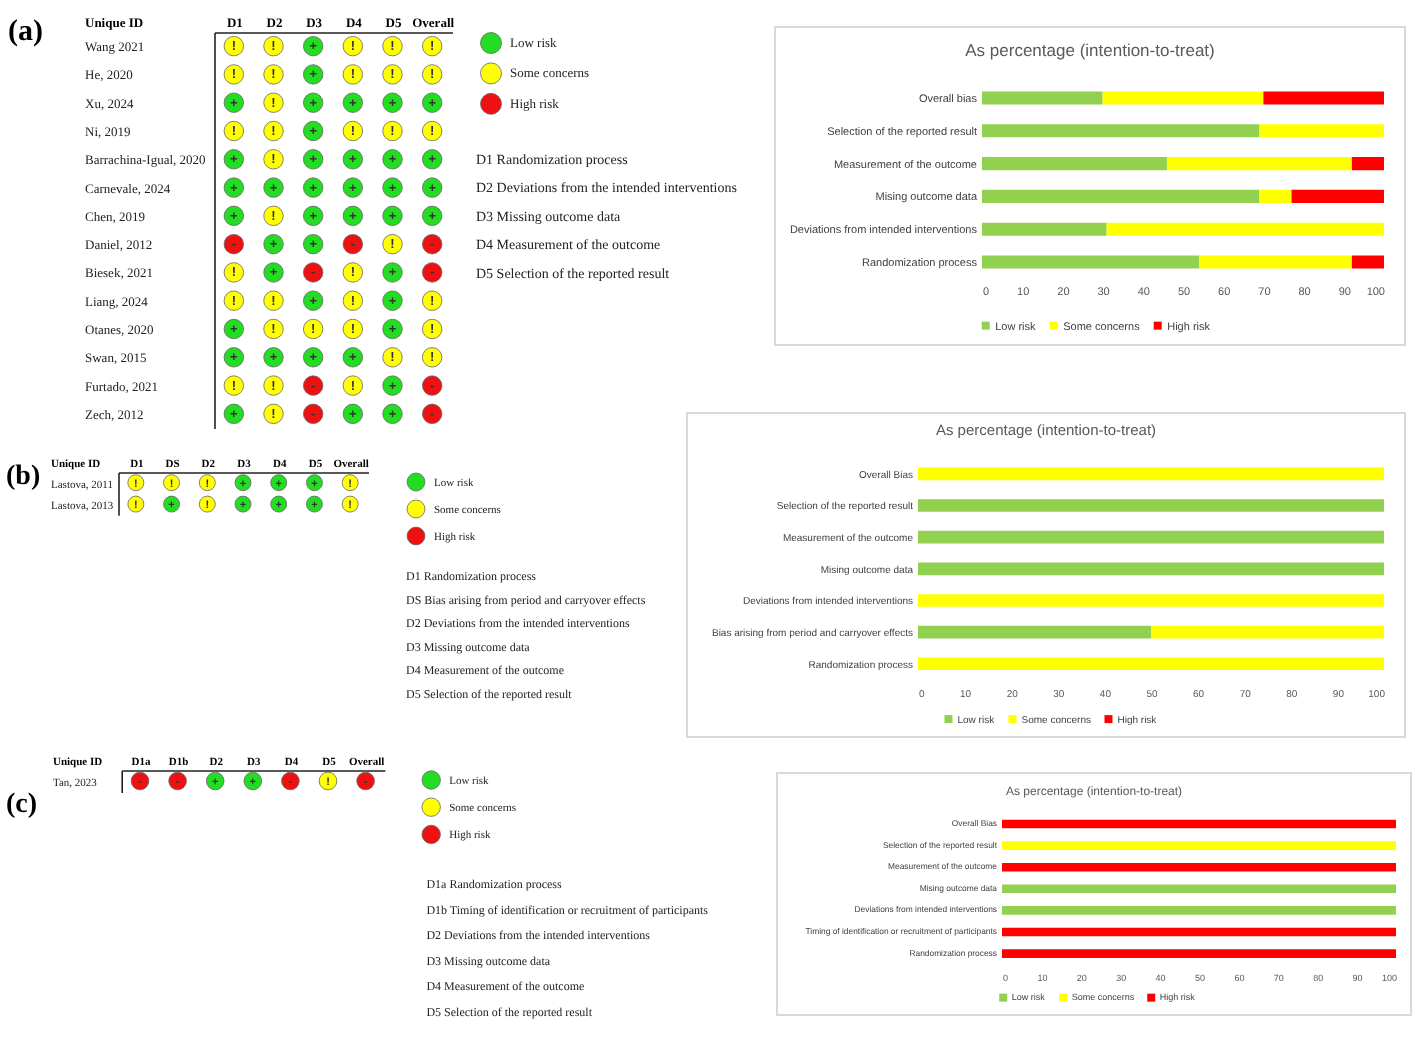 The height and width of the screenshot is (1048, 1416). Describe the element at coordinates (25, 32) in the screenshot. I see `text: (a)` at that location.